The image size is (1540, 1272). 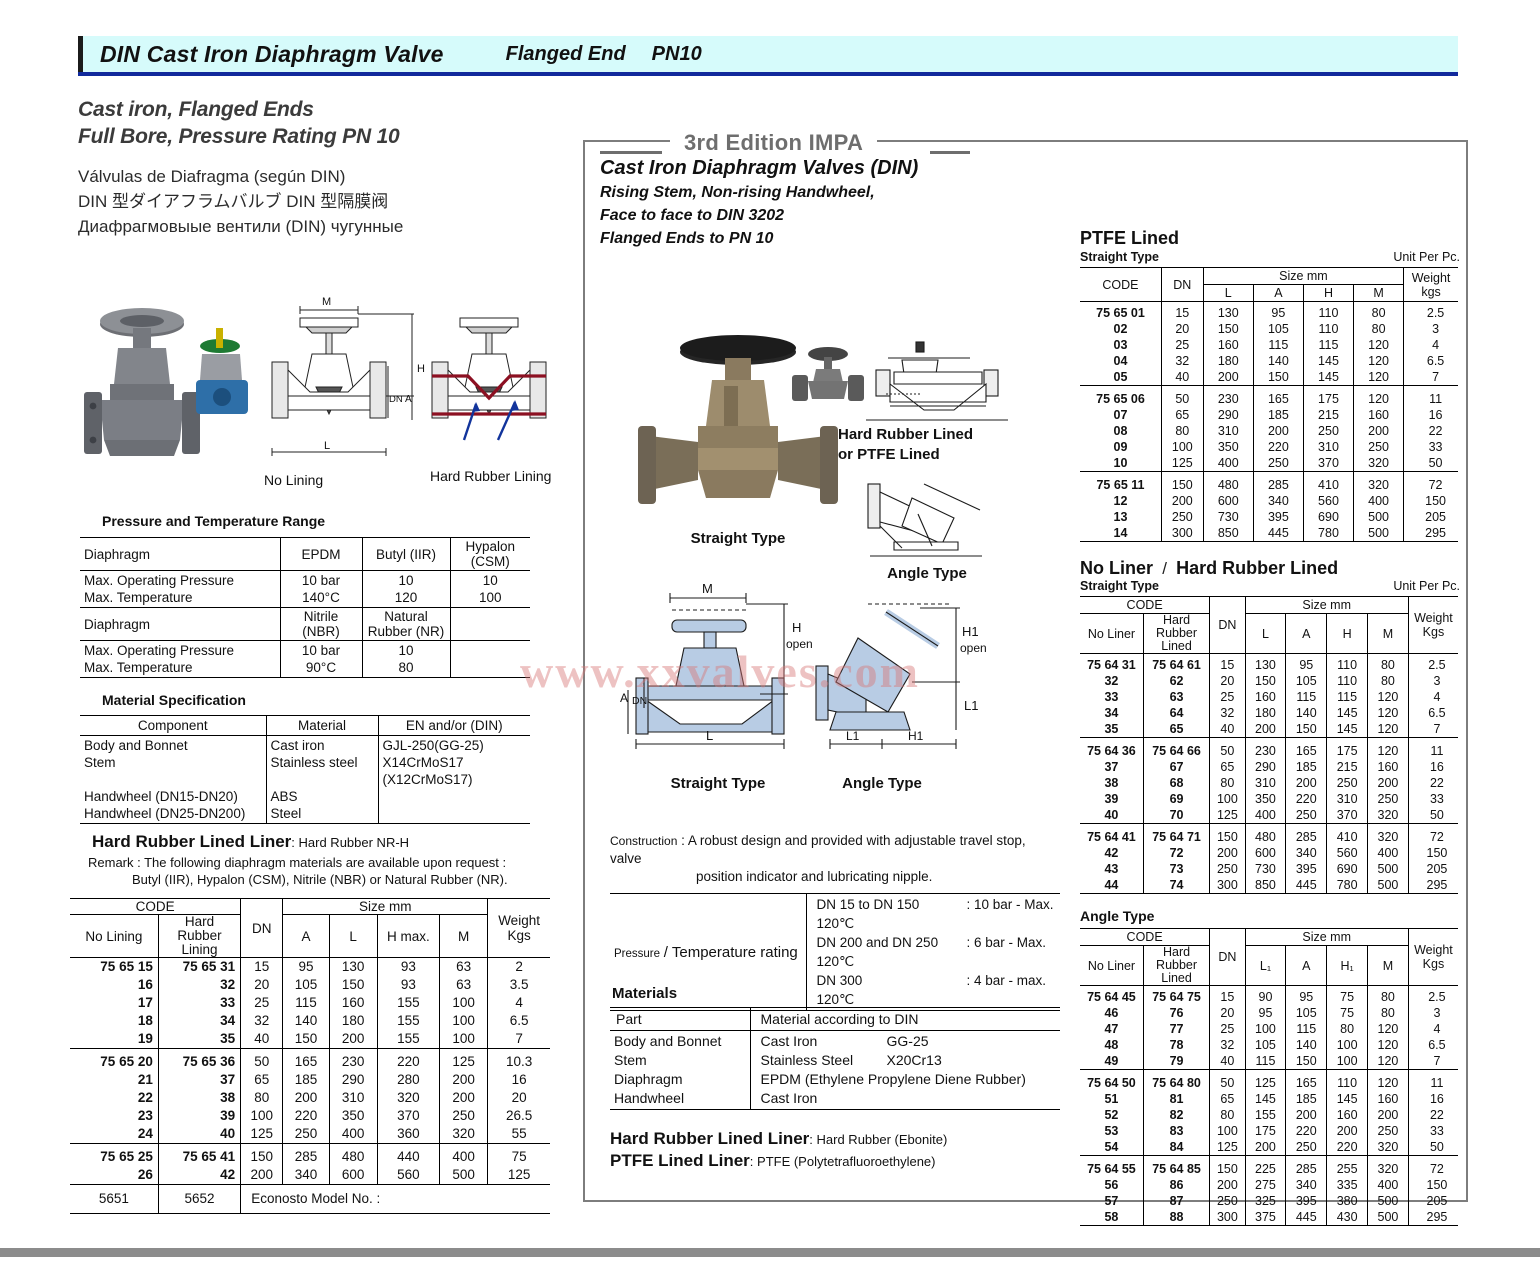 What do you see at coordinates (353, 1175) in the screenshot?
I see `lct-g3r1-l: 600` at bounding box center [353, 1175].